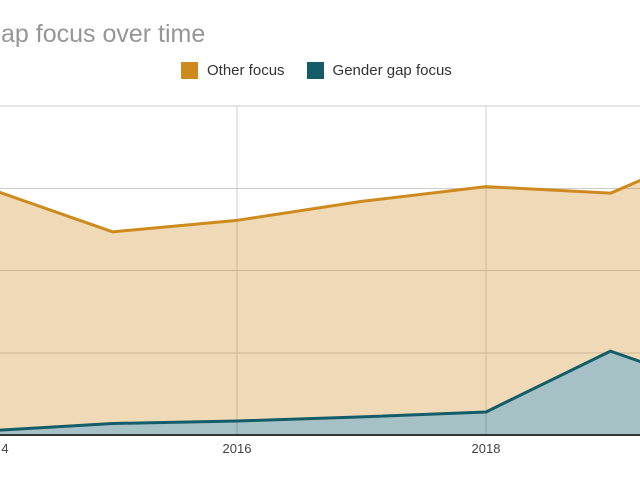 Image resolution: width=640 pixels, height=480 pixels. I want to click on legend-item-gender-gap-focus: Gender gap focus, so click(379, 70).